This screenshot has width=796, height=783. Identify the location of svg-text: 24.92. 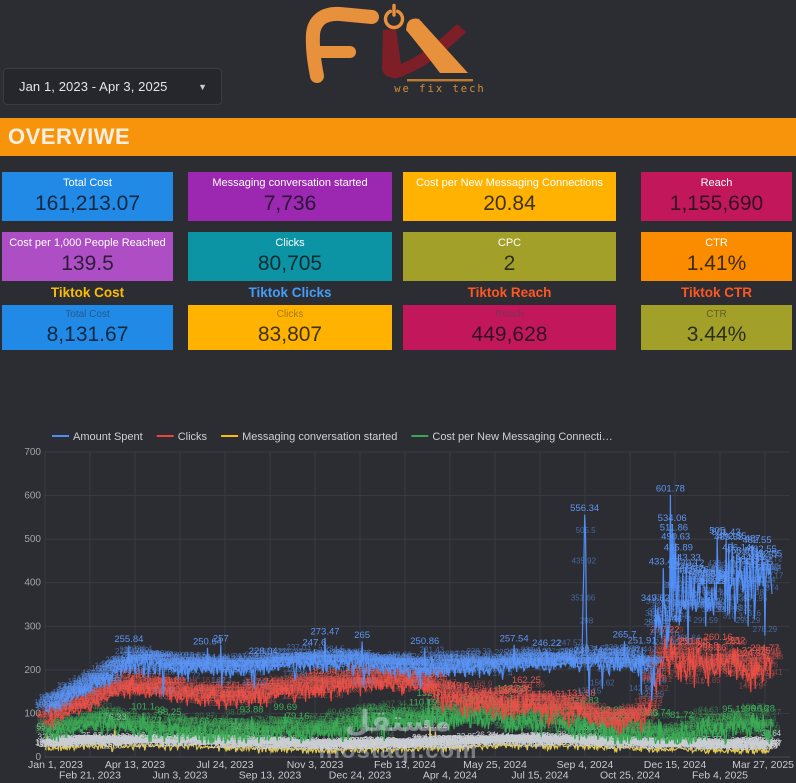
(556, 740).